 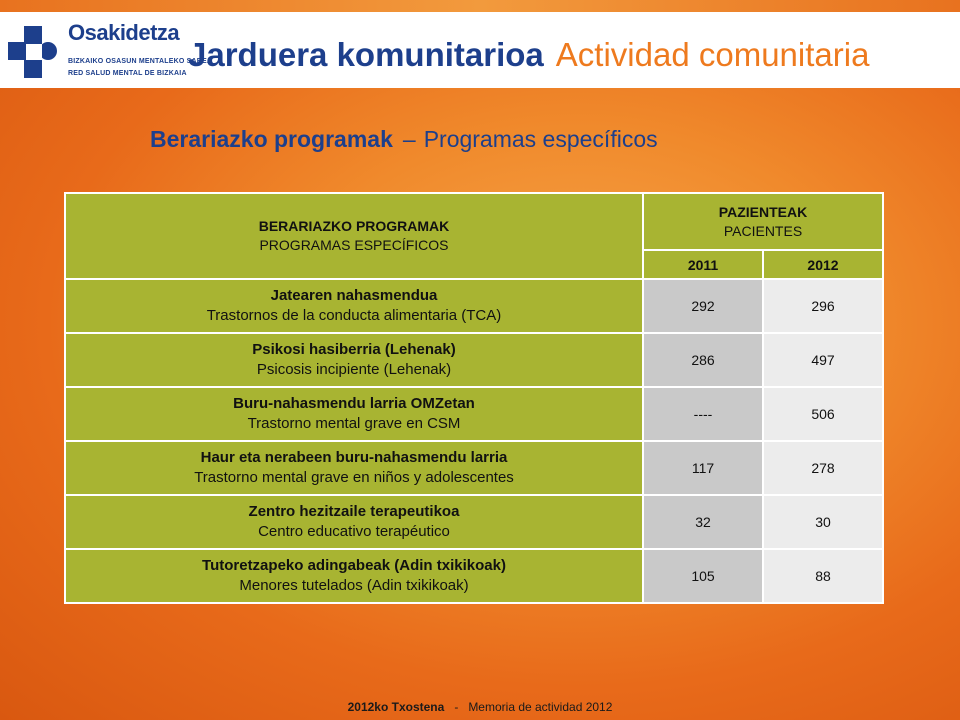 I want to click on value-2012: 296, so click(x=823, y=306).